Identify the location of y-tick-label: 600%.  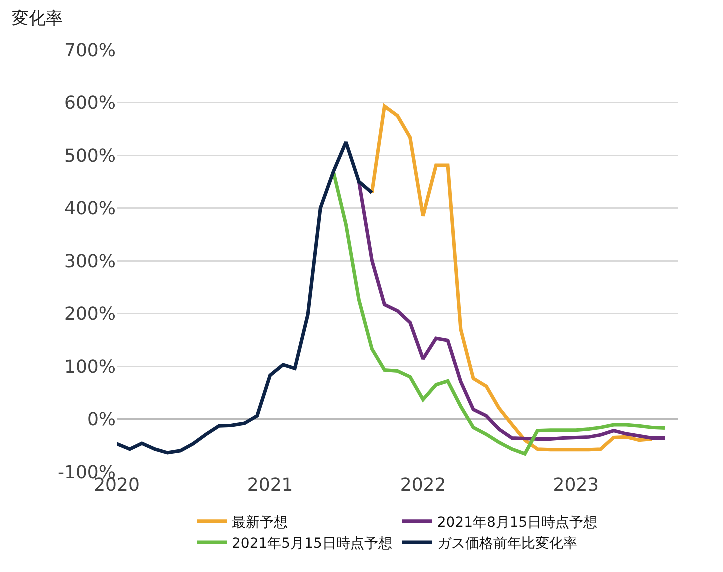
(90, 103).